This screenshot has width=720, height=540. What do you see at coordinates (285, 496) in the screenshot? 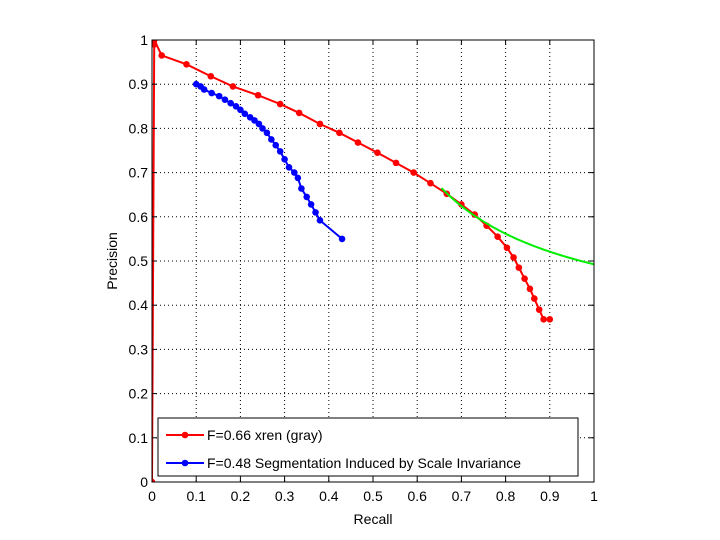
I see `x-tick-label: 0.3` at bounding box center [285, 496].